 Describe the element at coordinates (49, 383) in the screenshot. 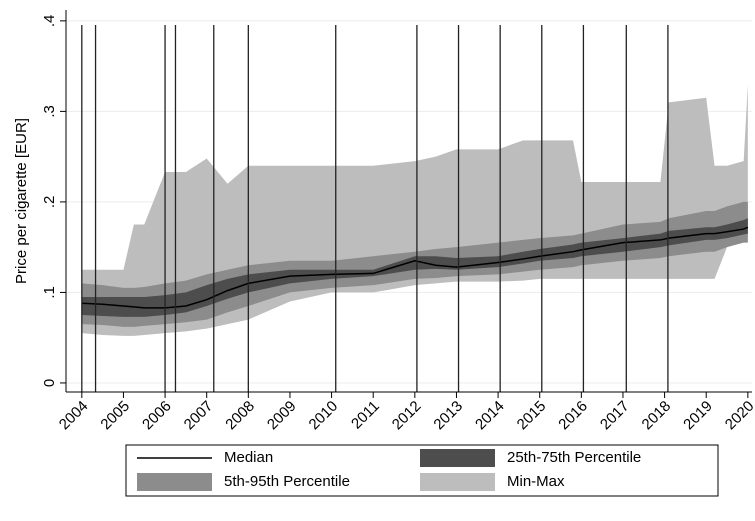

I see `y-tick-label: 0` at that location.